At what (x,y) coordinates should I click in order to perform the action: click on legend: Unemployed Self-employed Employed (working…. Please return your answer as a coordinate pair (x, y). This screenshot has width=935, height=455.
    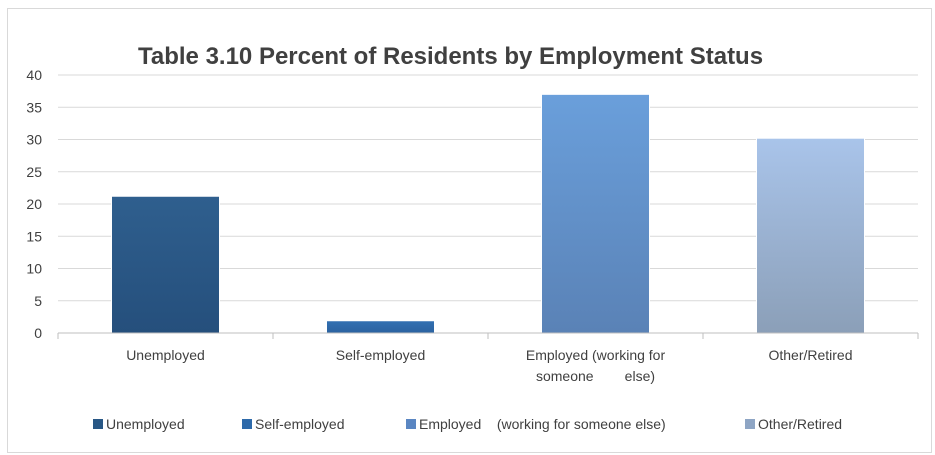
    Looking at the image, I should click on (467, 424).